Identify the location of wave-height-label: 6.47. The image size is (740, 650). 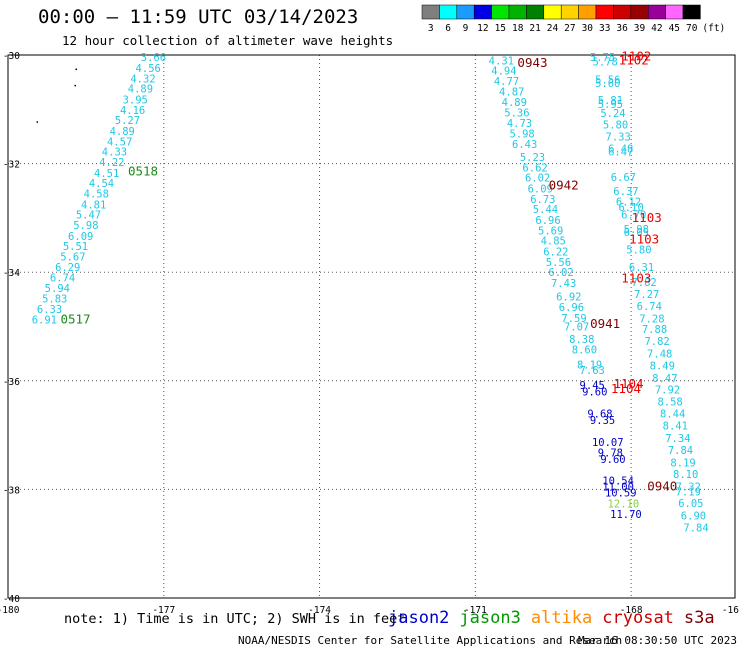
(620, 153).